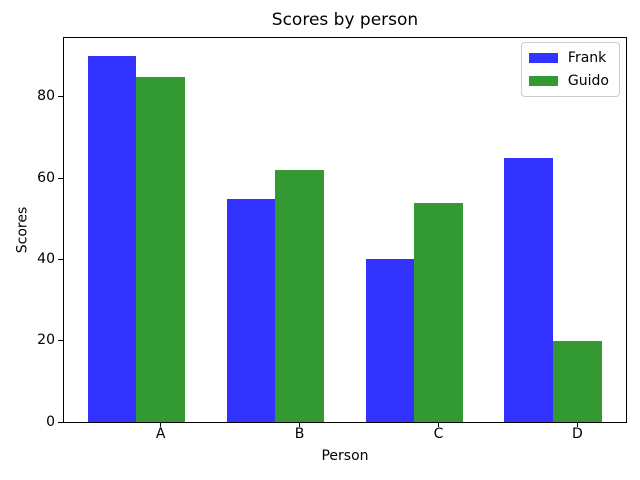  Describe the element at coordinates (46, 258) in the screenshot. I see `y-tick-label: 40` at that location.